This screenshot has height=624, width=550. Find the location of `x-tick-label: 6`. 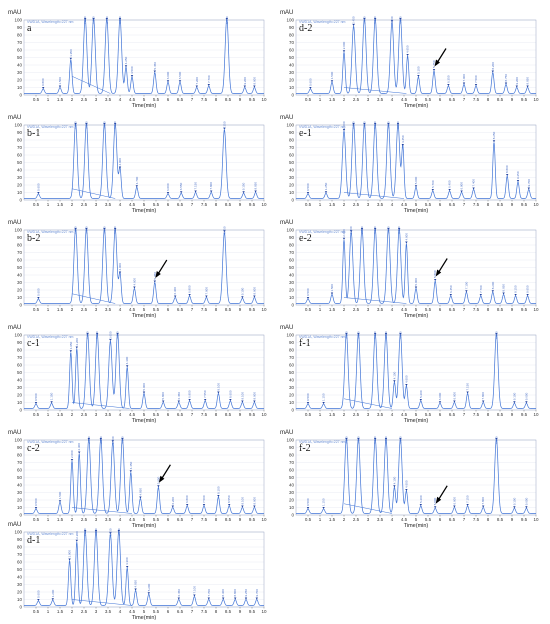

x-tick-label: 6 is located at coordinates (168, 309).